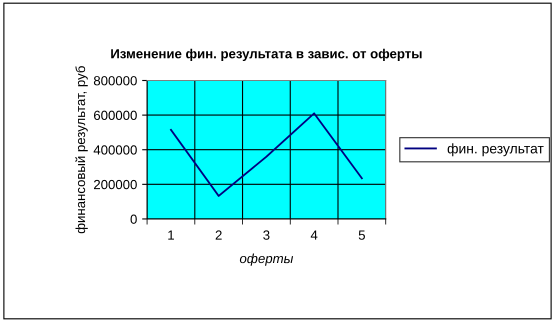 This screenshot has width=555, height=322. I want to click on y-tick-label: 600000, so click(115, 115).